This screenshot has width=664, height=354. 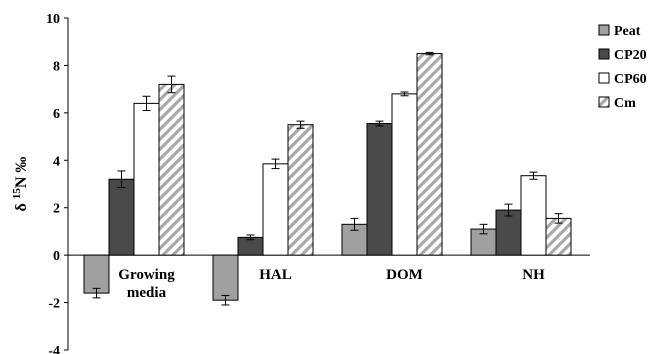 I want to click on category-label: HAL, so click(x=275, y=275).